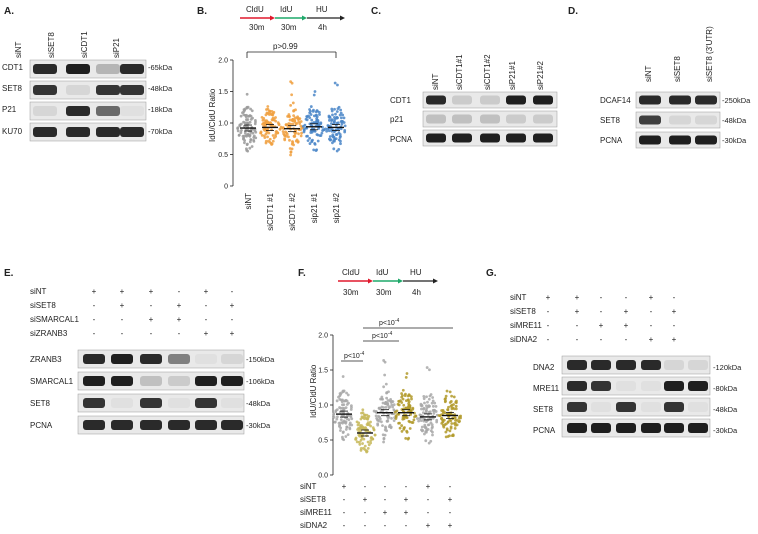  Describe the element at coordinates (54, 319) in the screenshot. I see `panel-e-condition-label: siSMARCAL1` at that location.